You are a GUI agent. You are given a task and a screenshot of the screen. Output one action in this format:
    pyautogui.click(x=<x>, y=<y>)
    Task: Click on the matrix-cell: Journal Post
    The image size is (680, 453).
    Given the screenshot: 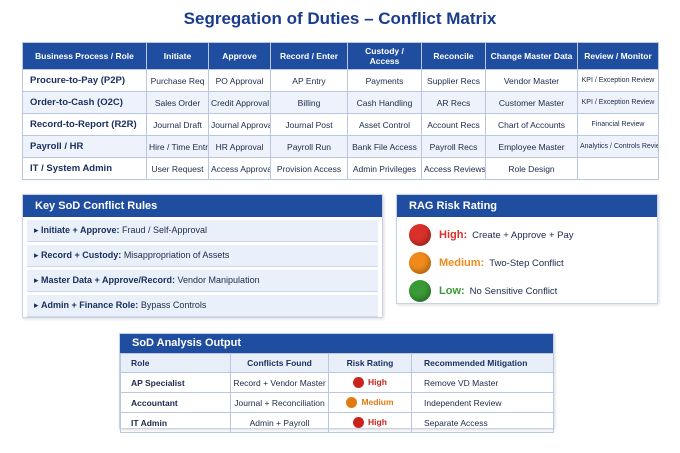 What is the action you would take?
    pyautogui.click(x=309, y=124)
    